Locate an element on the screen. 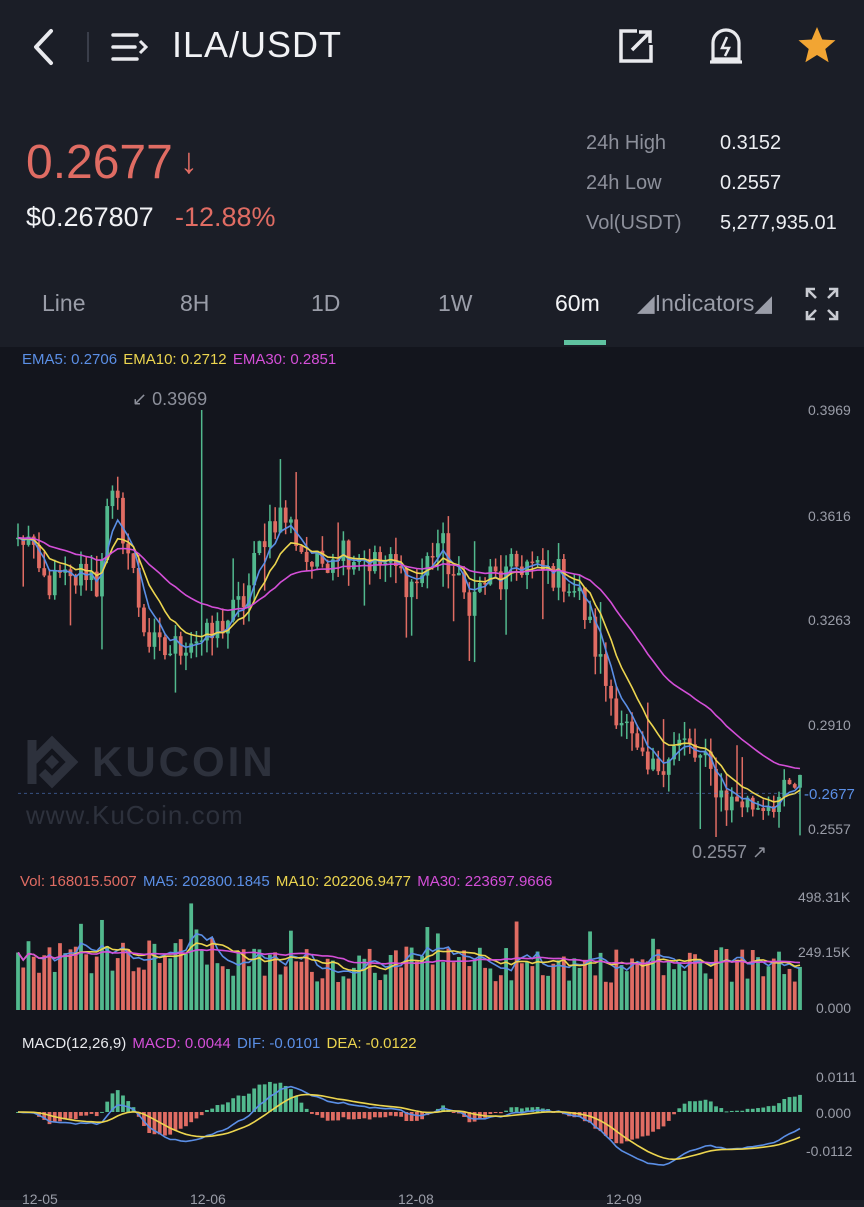 The height and width of the screenshot is (1207, 864). alert-icon is located at coordinates (726, 46).